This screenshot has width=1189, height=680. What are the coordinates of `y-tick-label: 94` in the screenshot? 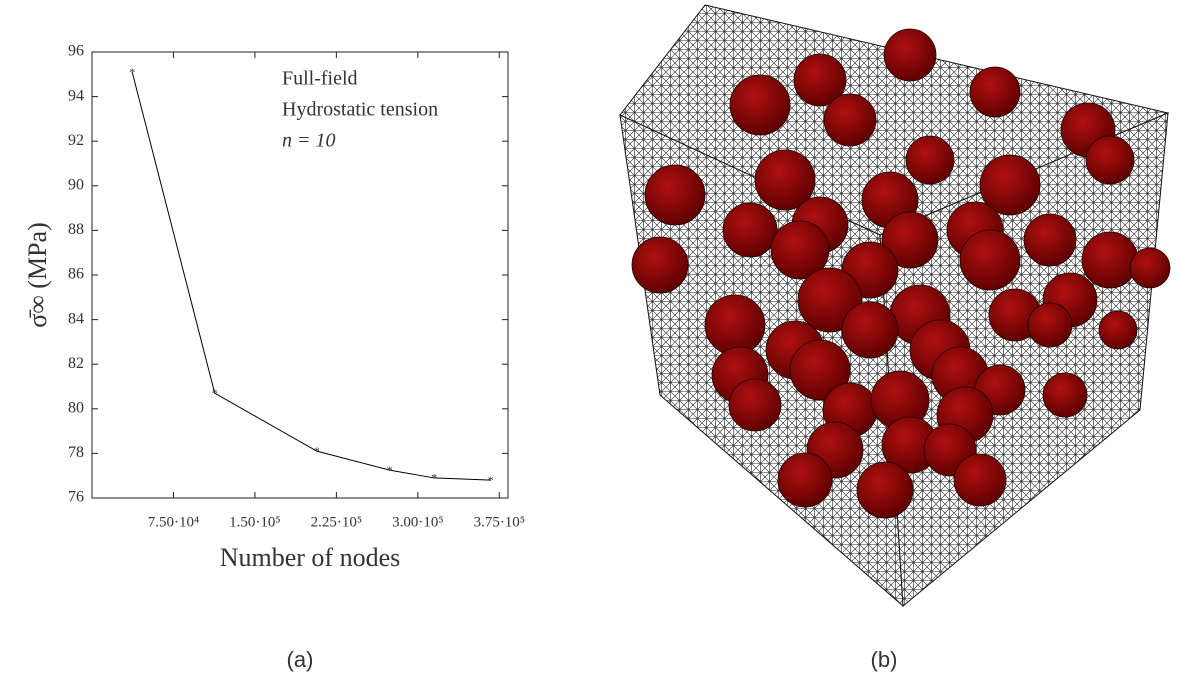 It's located at (76, 95).